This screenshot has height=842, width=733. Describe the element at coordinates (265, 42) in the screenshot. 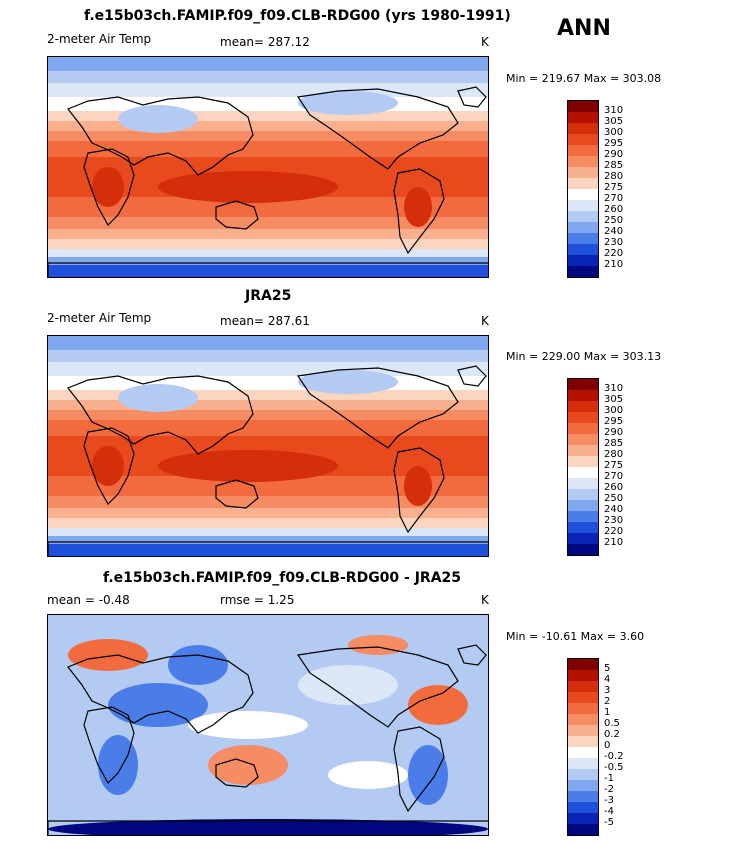

I see `panel1-mean-label: mean= 287.12` at that location.